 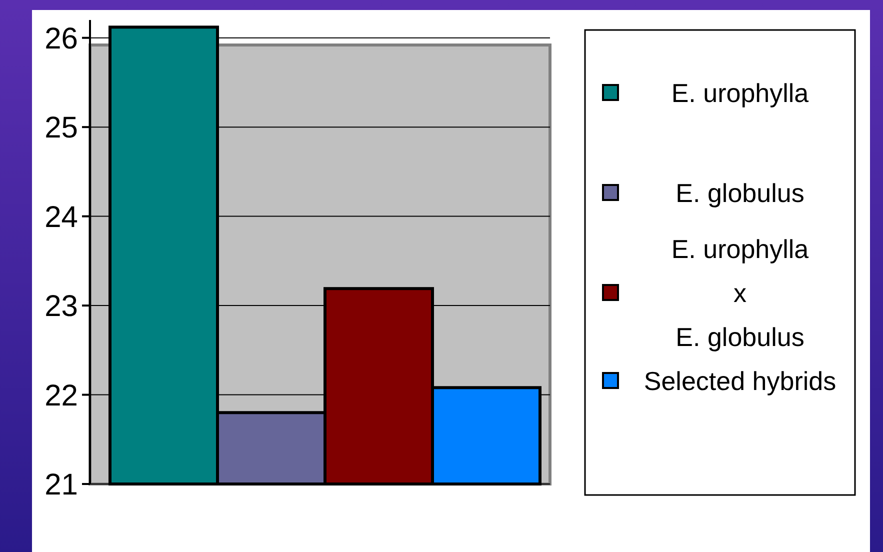 I want to click on y-tick-label: 21, so click(x=61, y=485).